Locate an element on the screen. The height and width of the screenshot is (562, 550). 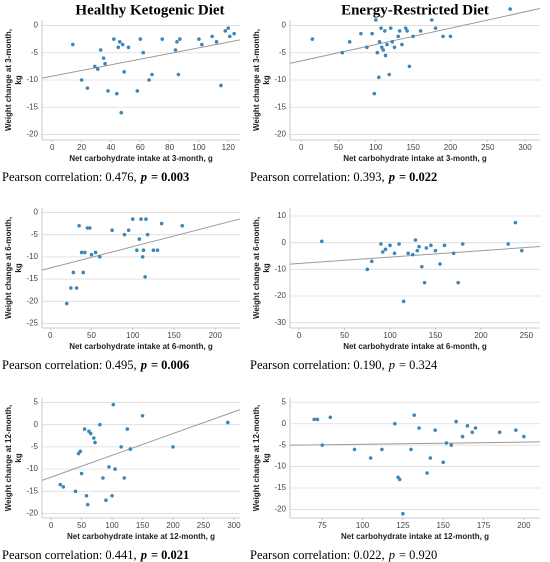
x-tick-label: 20 is located at coordinates (81, 147).